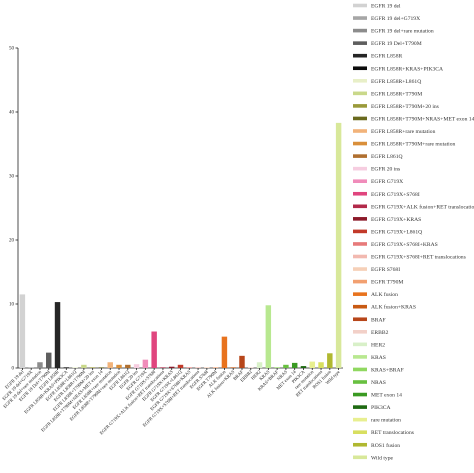 Image resolution: width=474 pixels, height=473 pixels. I want to click on legend-entry: EGFR 19 del+rare mutation, so click(402, 32).